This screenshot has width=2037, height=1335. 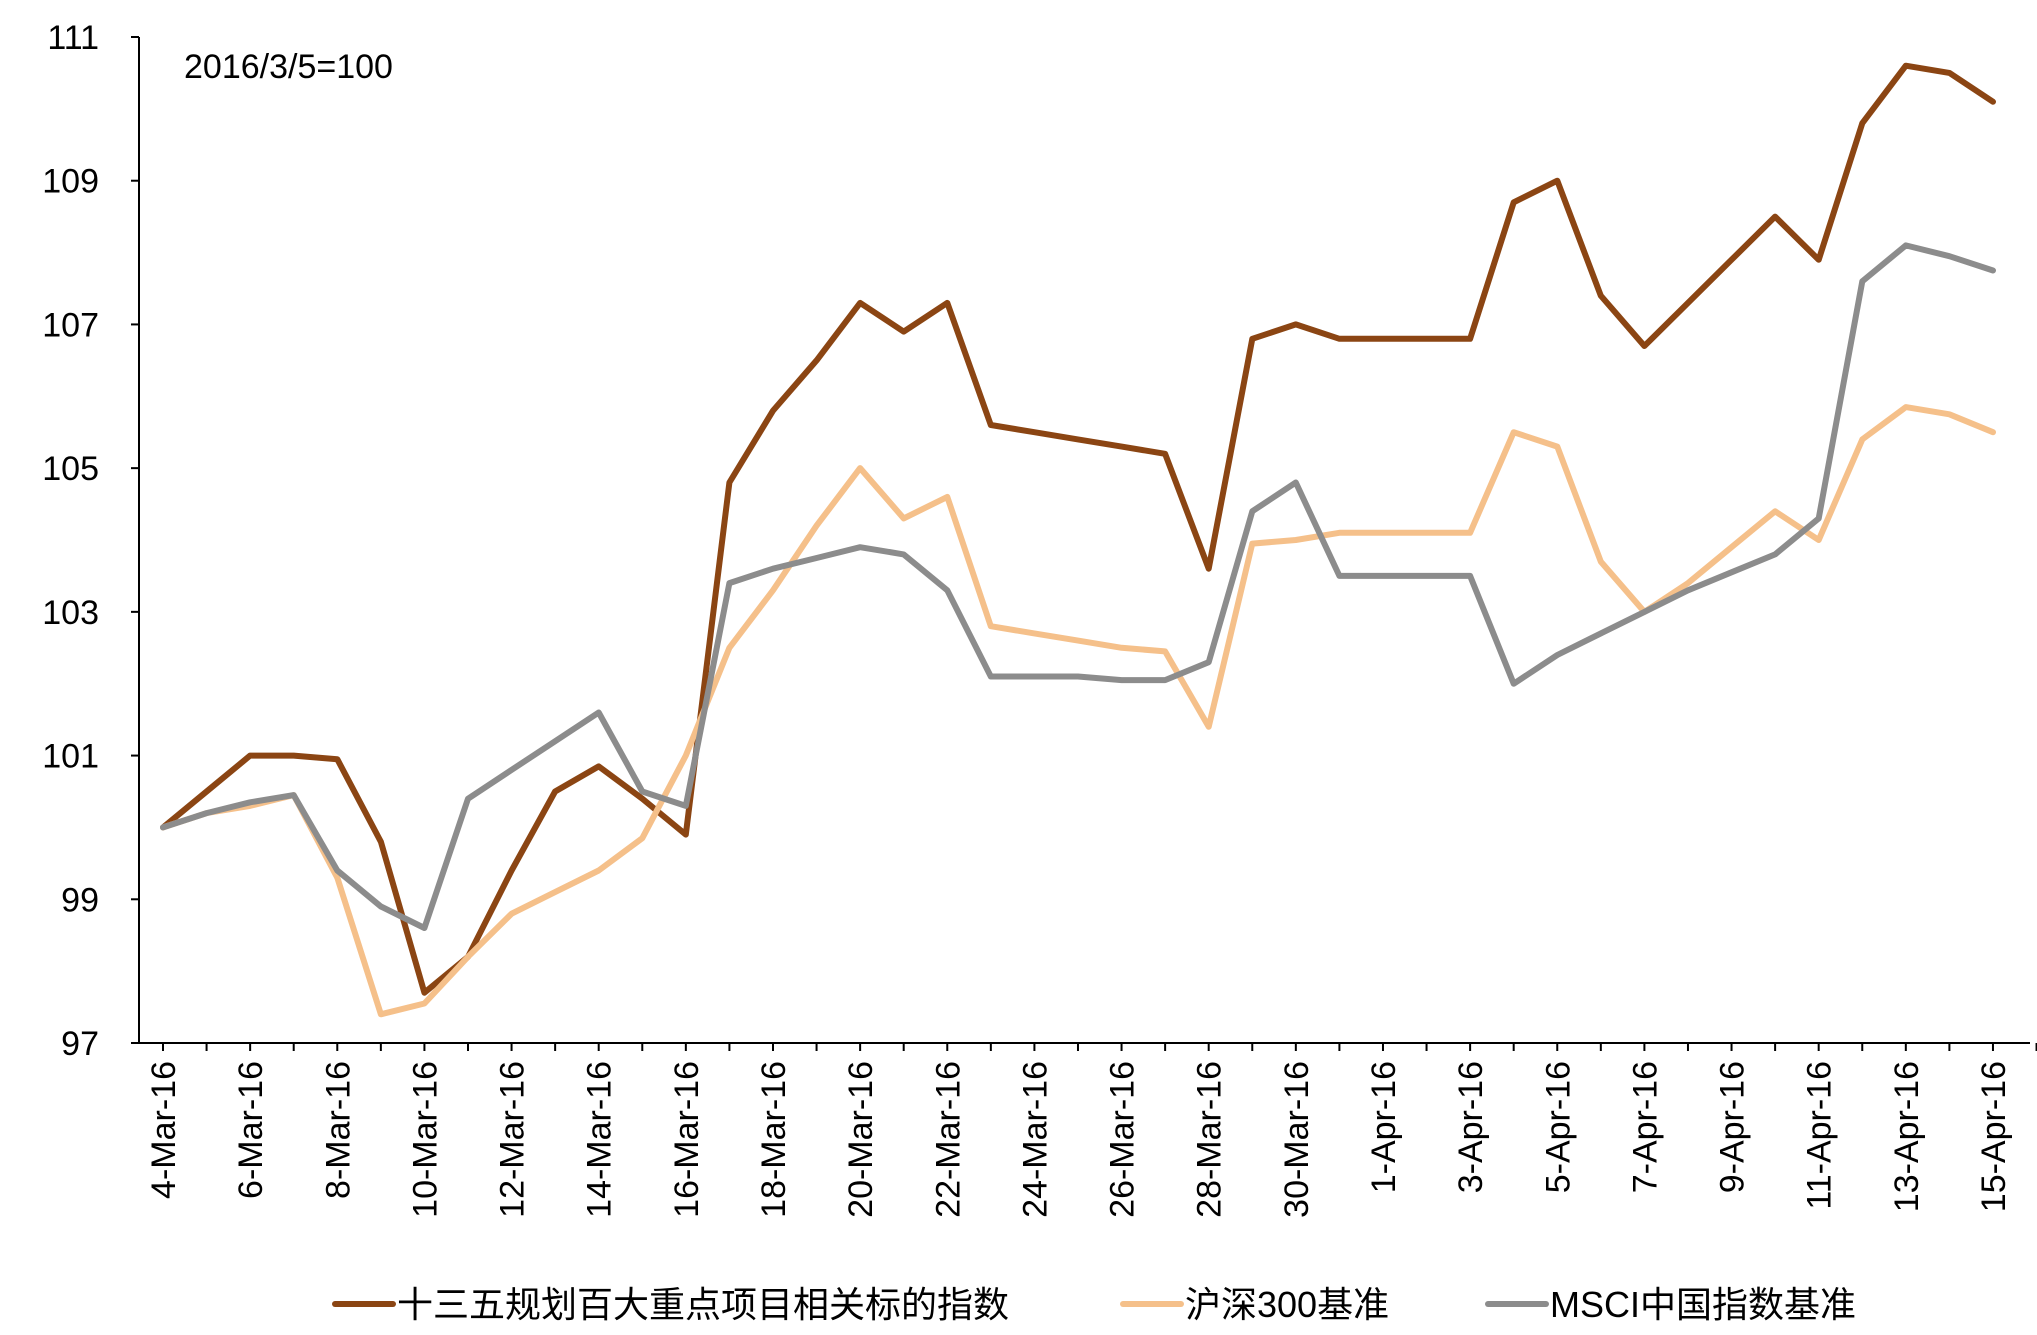 I want to click on x-tick-label: 22-Mar-16, so click(x=948, y=1139).